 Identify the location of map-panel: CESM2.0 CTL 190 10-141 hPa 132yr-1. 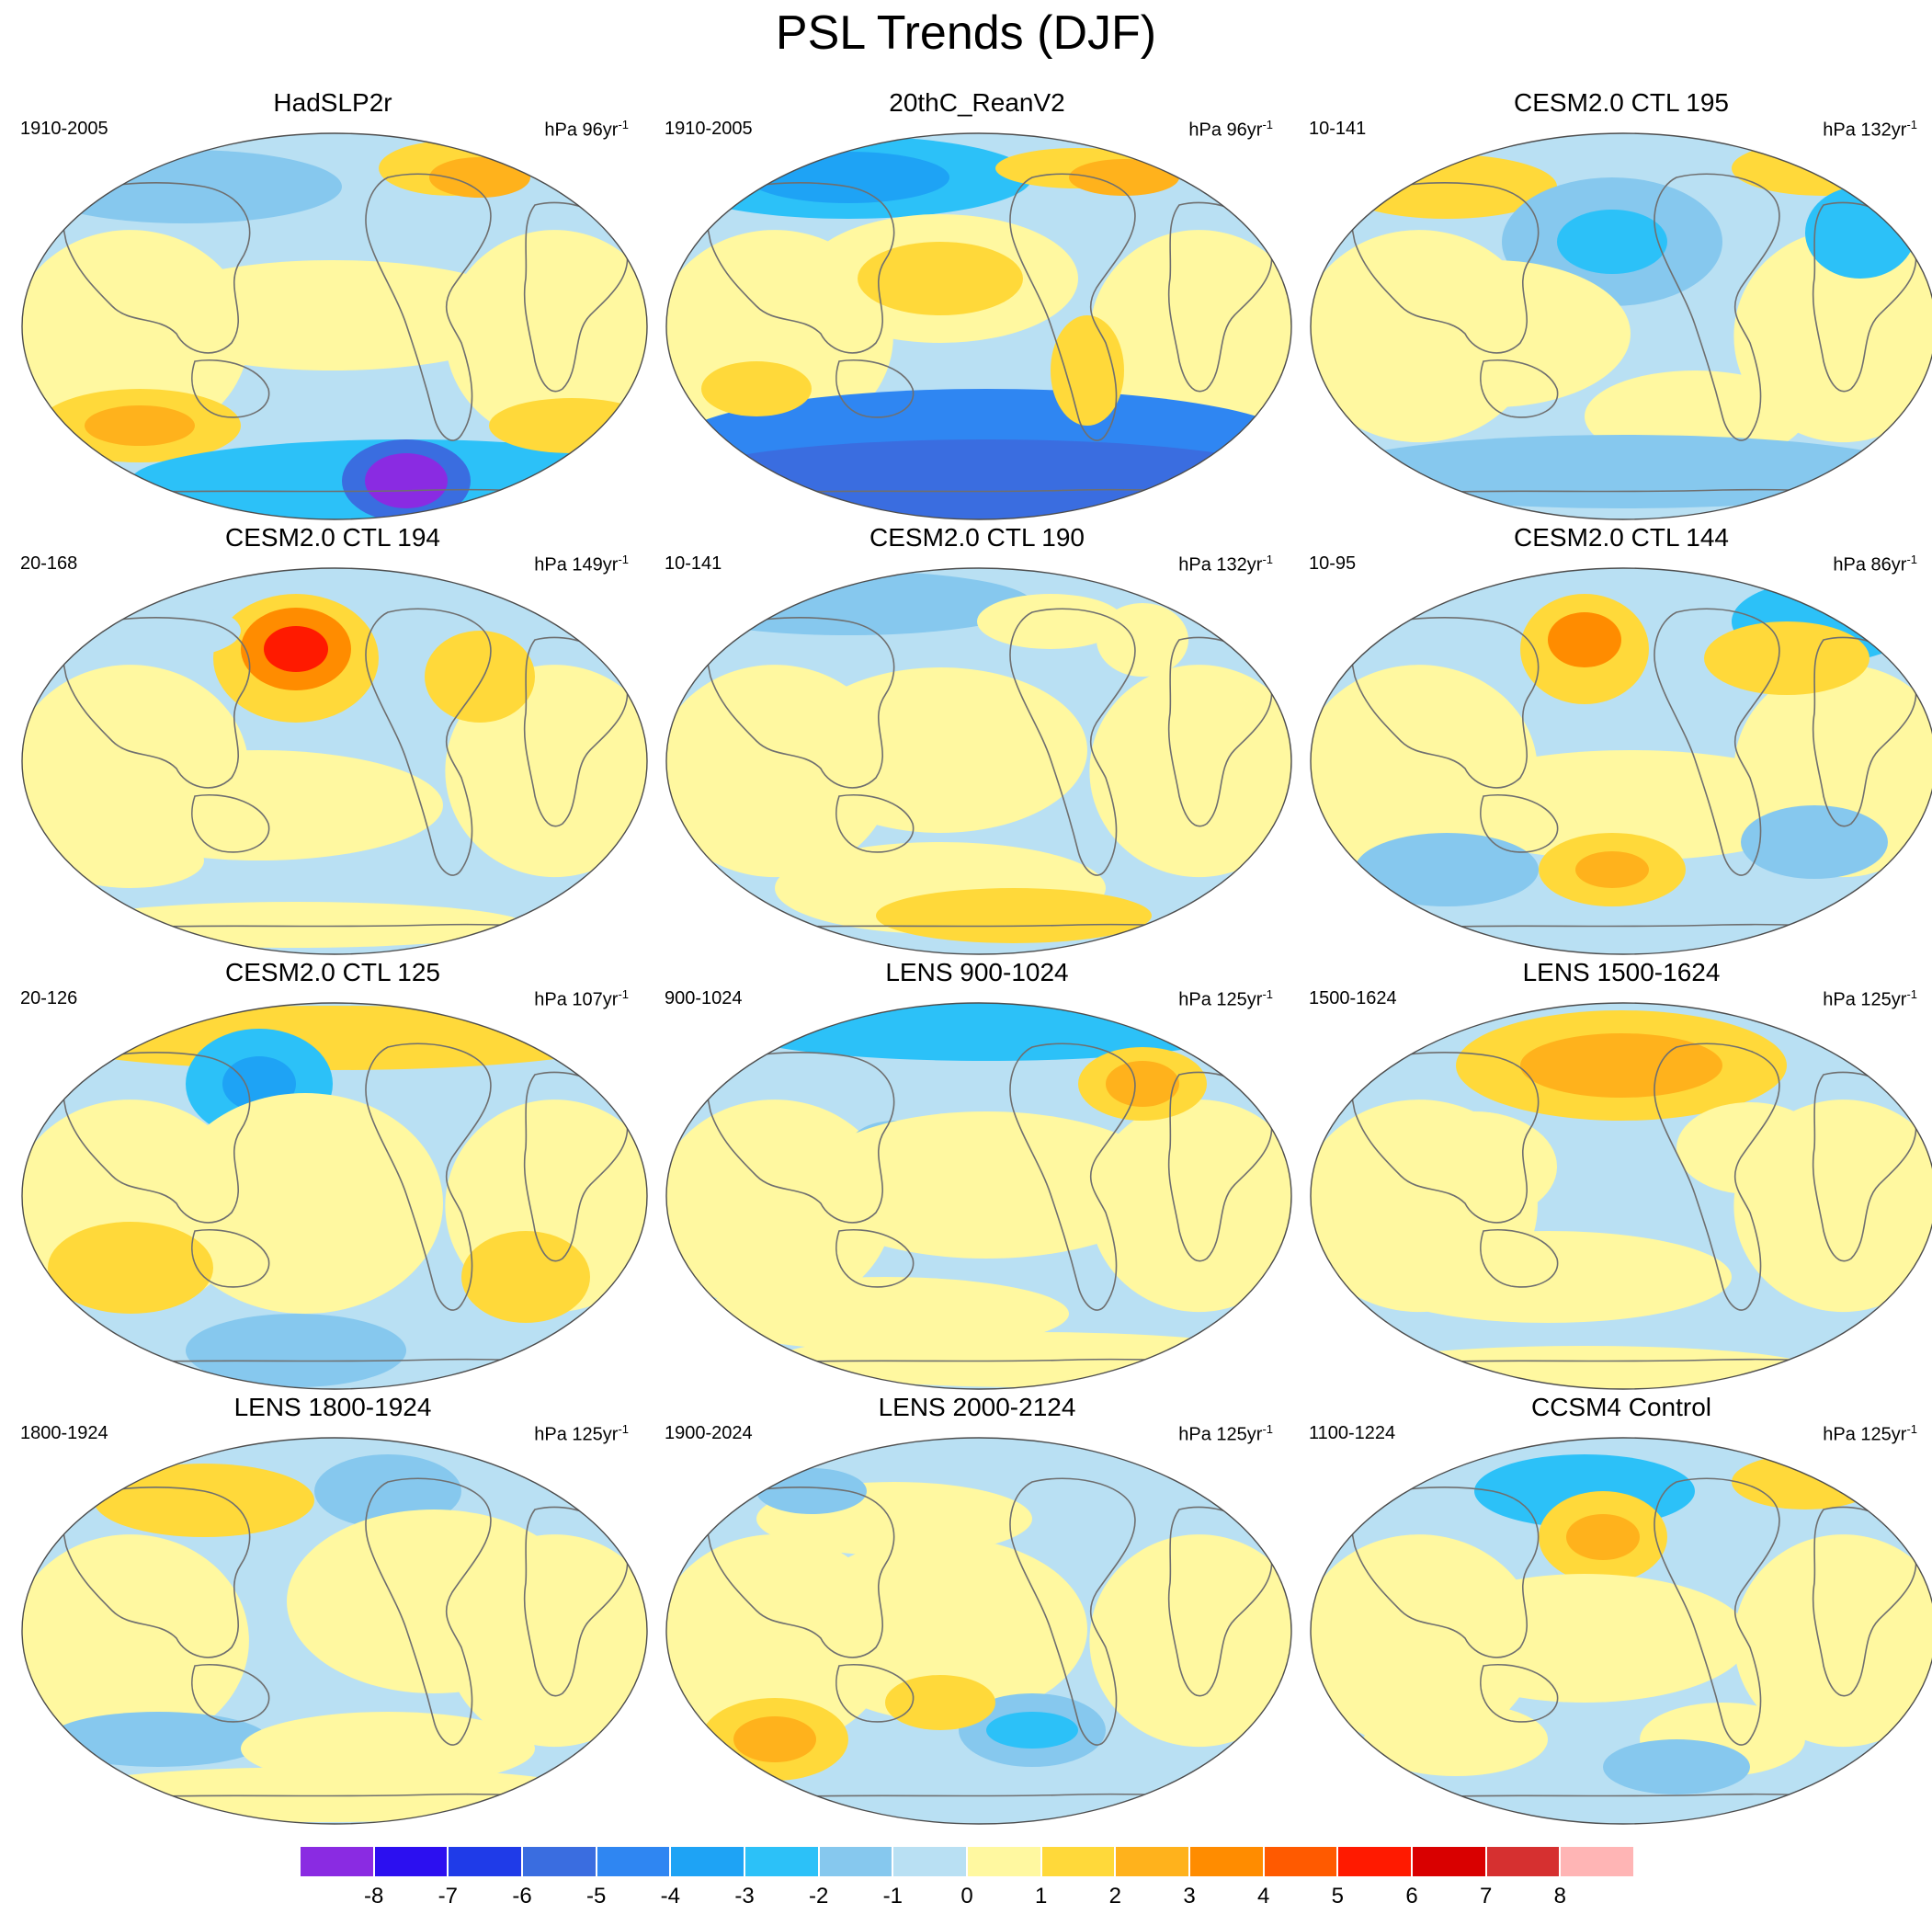
(977, 741).